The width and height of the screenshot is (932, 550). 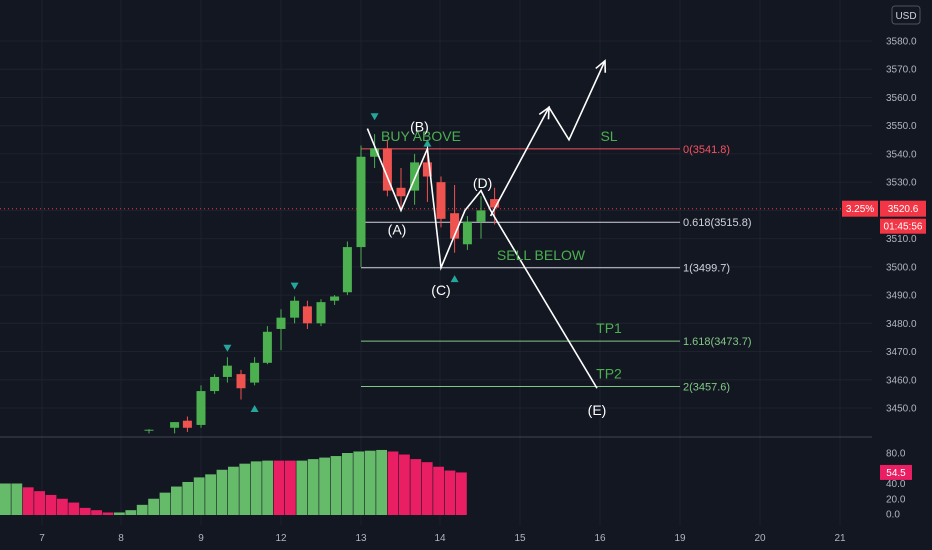 I want to click on time-axis: 7 8 9 12 13 14 15 16 19 20 21, so click(x=442, y=538).